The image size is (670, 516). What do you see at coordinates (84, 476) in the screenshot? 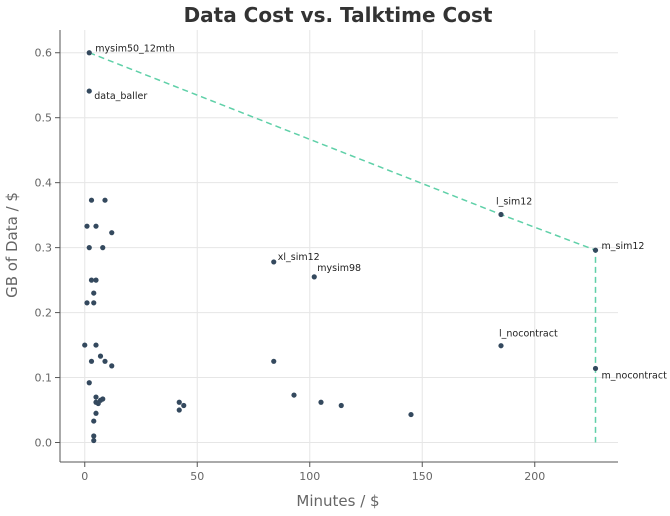
I see `x-tick-label: 0` at bounding box center [84, 476].